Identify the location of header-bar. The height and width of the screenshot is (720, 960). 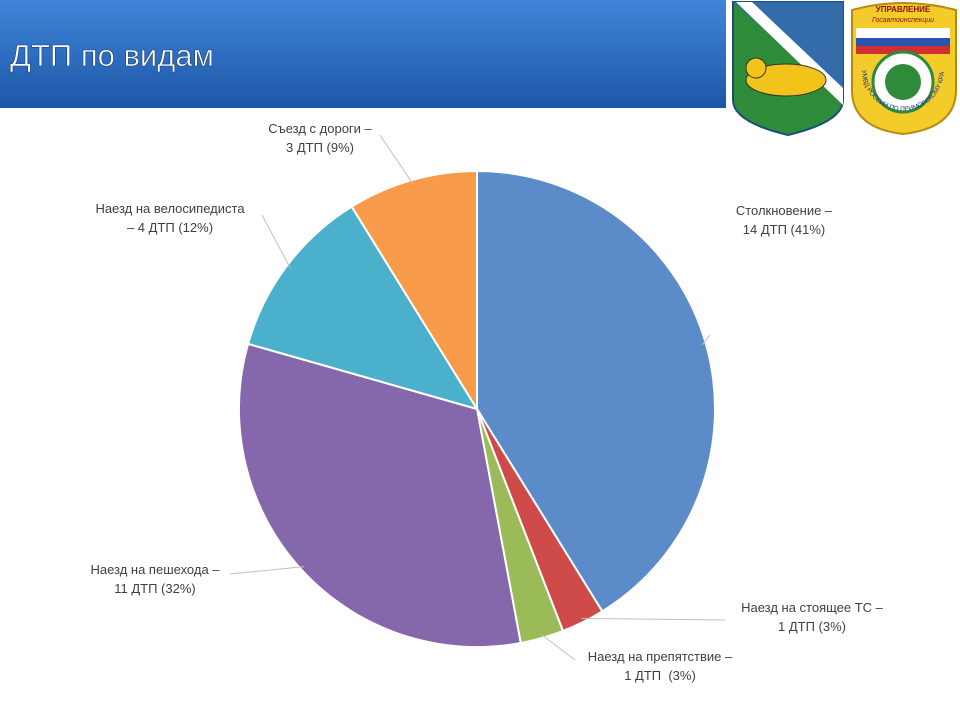
(363, 54).